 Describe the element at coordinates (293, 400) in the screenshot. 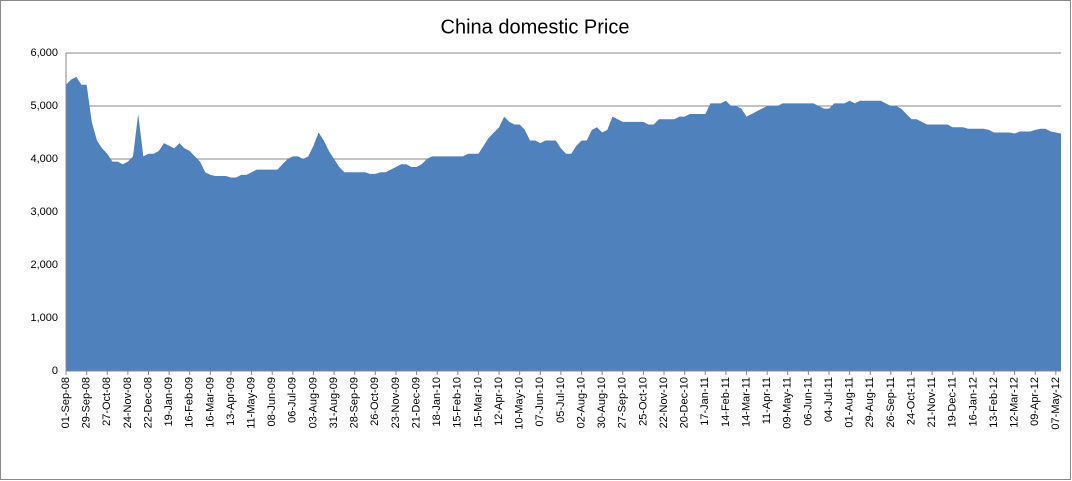

I see `x-tick-label: 06-Jul-09` at that location.